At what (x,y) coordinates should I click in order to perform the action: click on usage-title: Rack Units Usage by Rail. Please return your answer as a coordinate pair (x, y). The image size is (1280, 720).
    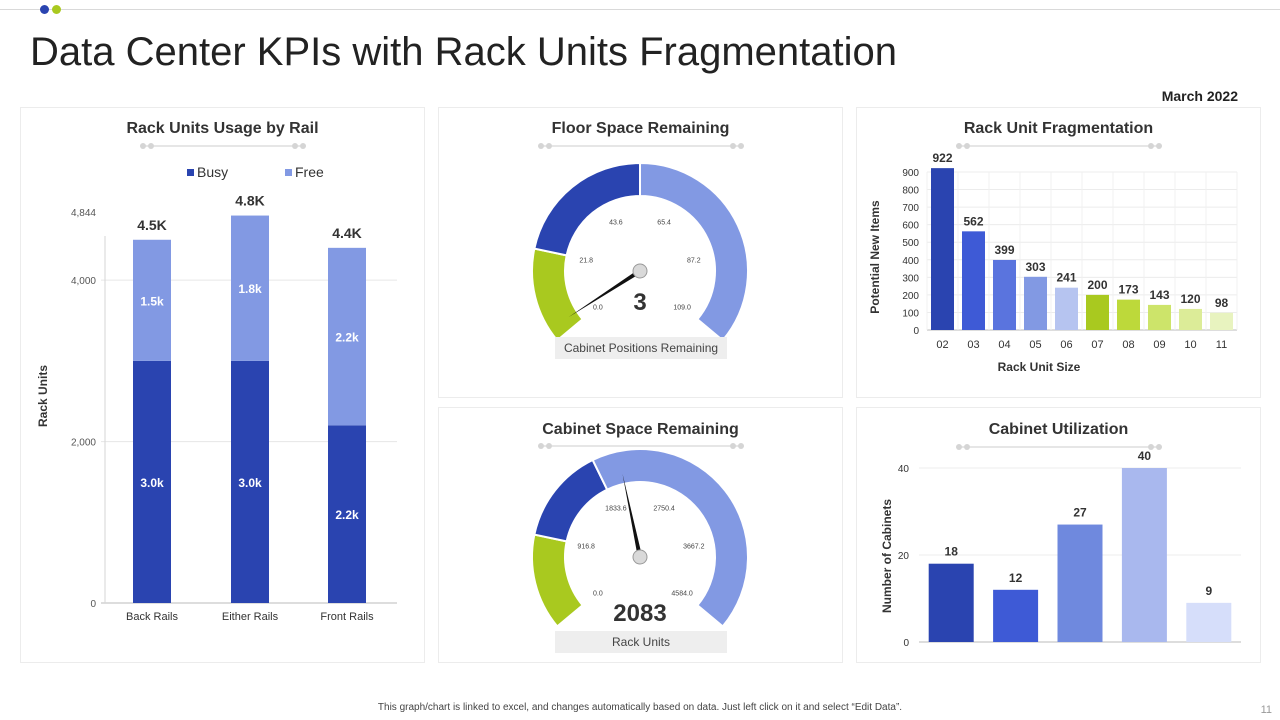
    Looking at the image, I should click on (222, 128).